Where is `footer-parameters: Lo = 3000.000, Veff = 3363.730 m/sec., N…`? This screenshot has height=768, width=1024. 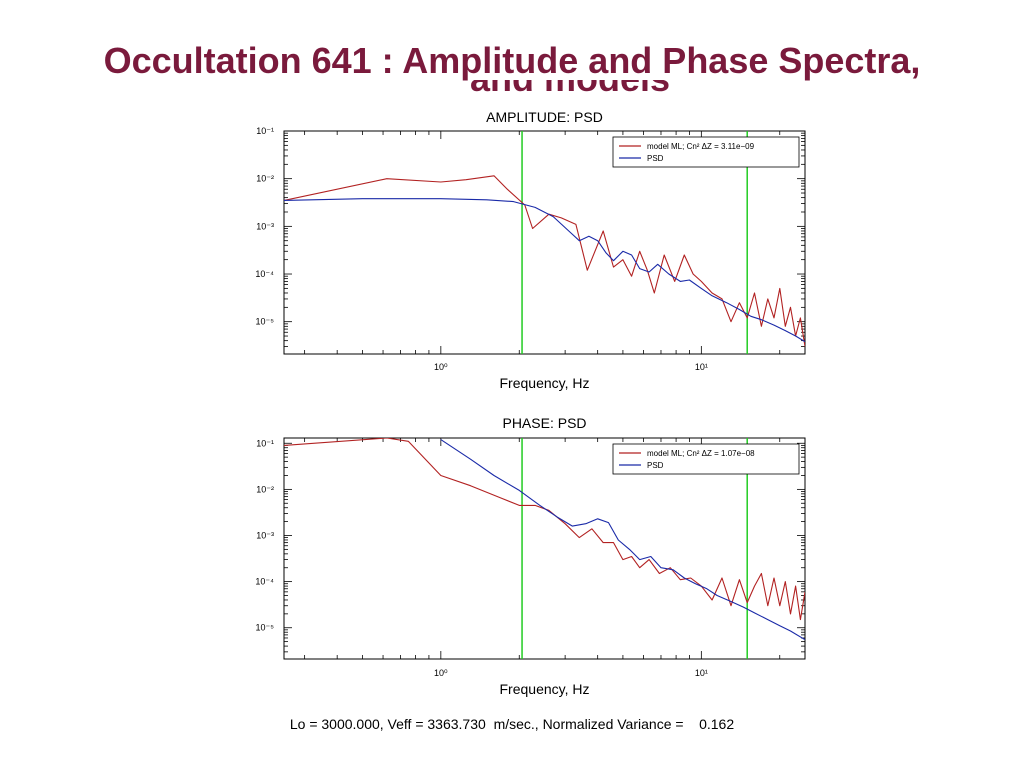
footer-parameters: Lo = 3000.000, Veff = 3363.730 m/sec., N… is located at coordinates (512, 724).